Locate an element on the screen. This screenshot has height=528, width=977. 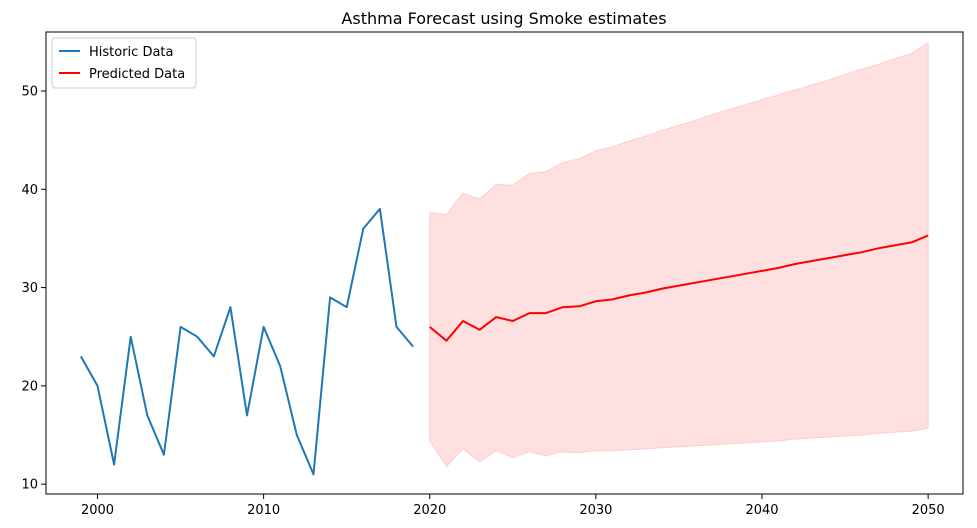
x-tick-label-2040: 2040 is located at coordinates (761, 510).